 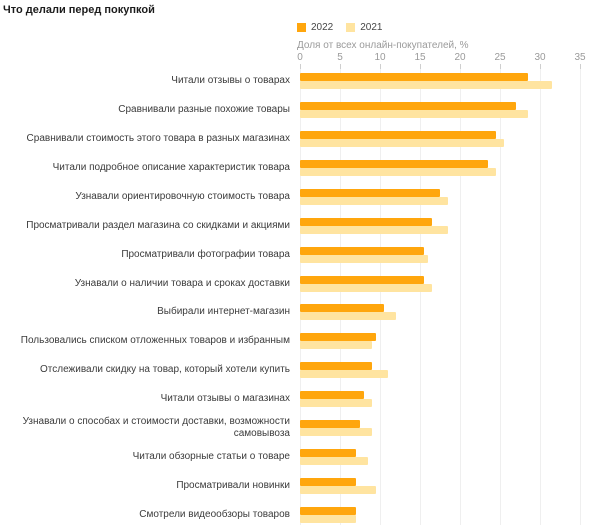 What do you see at coordinates (380, 57) in the screenshot?
I see `tick-label: 10` at bounding box center [380, 57].